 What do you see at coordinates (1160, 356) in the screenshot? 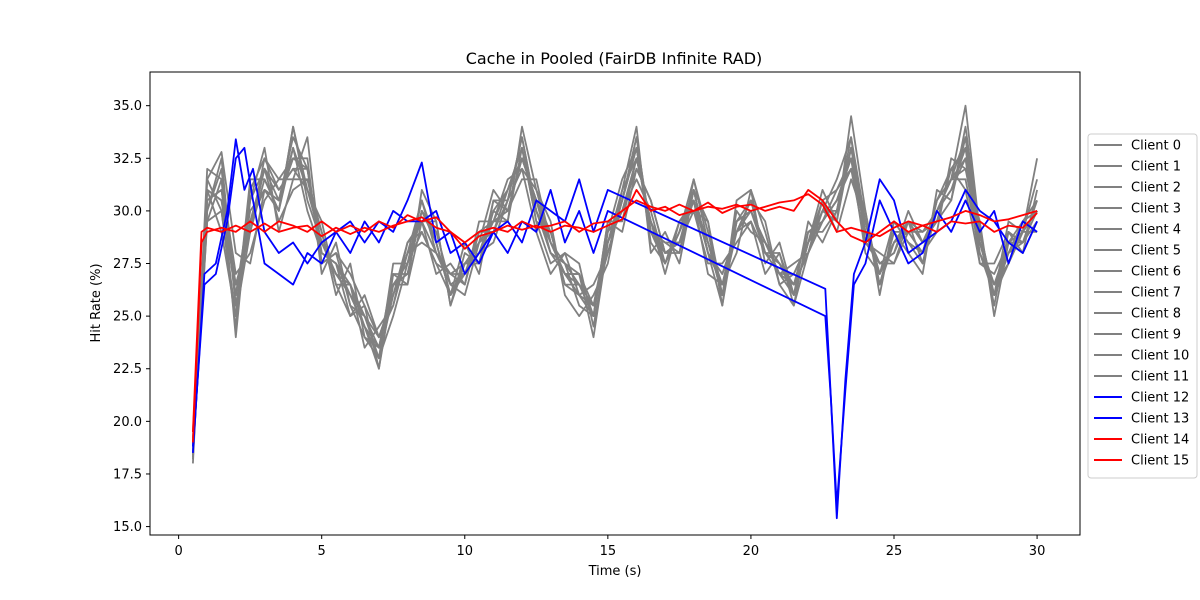
I see `legend-label: Client 10` at bounding box center [1160, 356].